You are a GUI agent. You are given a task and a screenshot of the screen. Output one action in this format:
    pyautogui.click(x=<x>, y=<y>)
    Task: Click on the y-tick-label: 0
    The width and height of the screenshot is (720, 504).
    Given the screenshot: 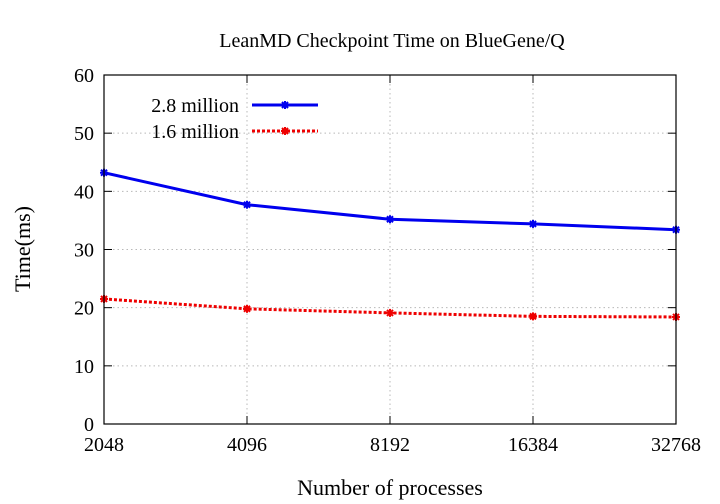 What is the action you would take?
    pyautogui.click(x=89, y=425)
    